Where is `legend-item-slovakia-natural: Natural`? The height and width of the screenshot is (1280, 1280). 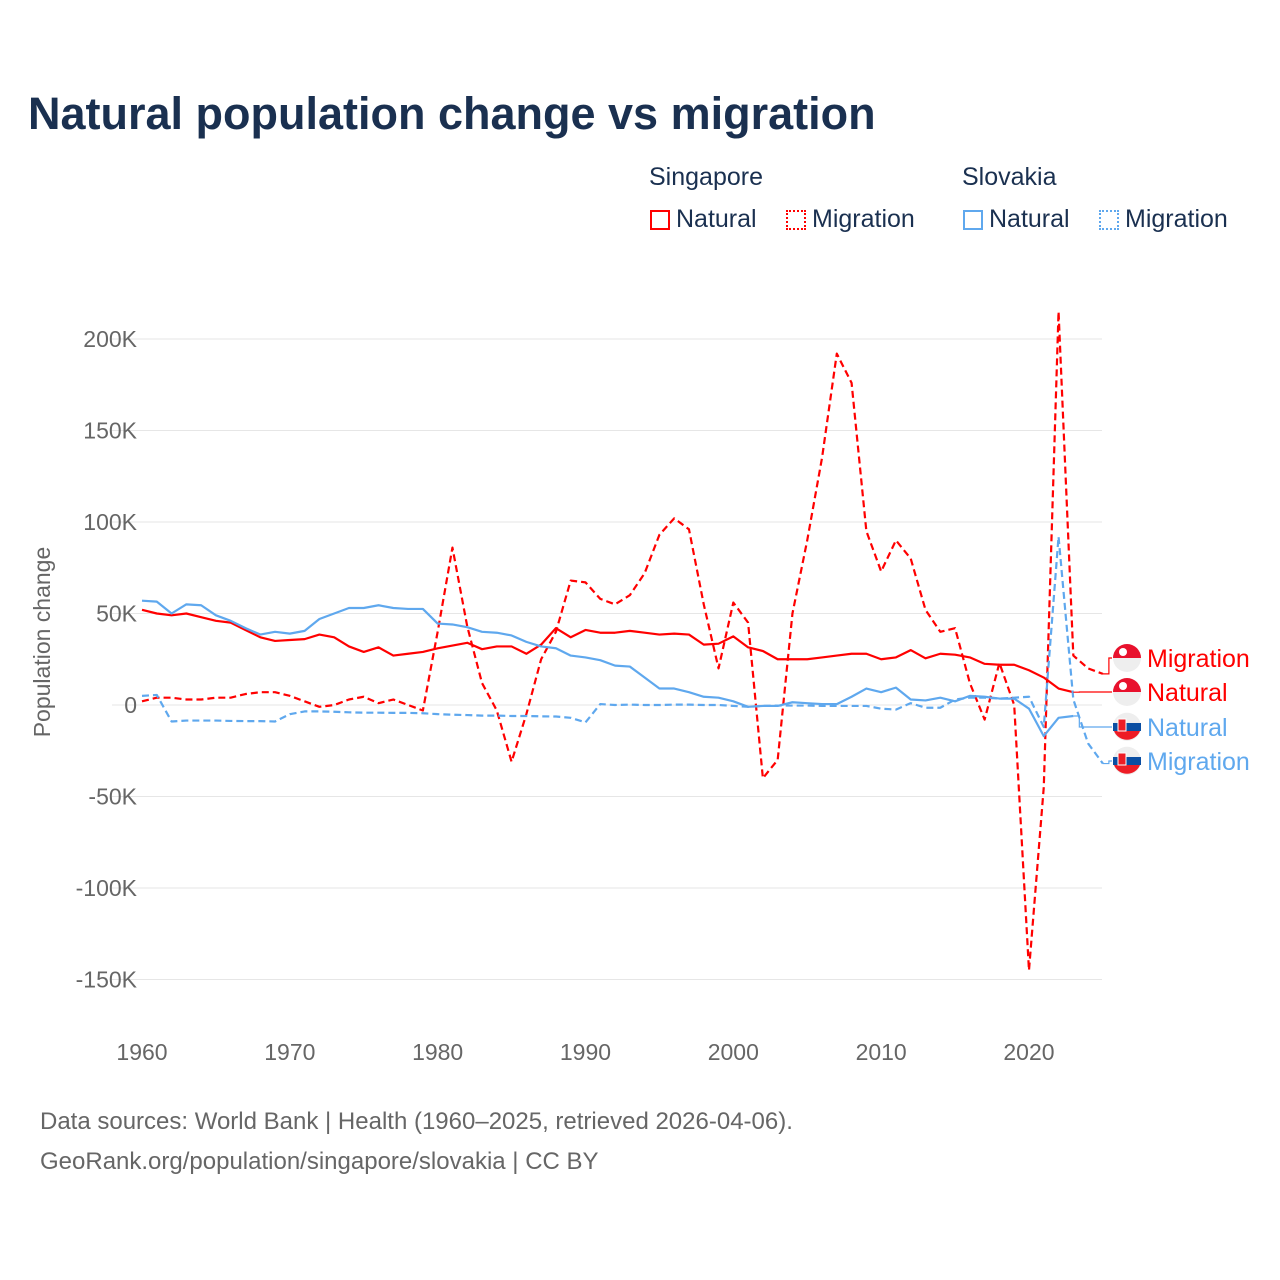
legend-item-slovakia-natural: Natural is located at coordinates (1016, 219).